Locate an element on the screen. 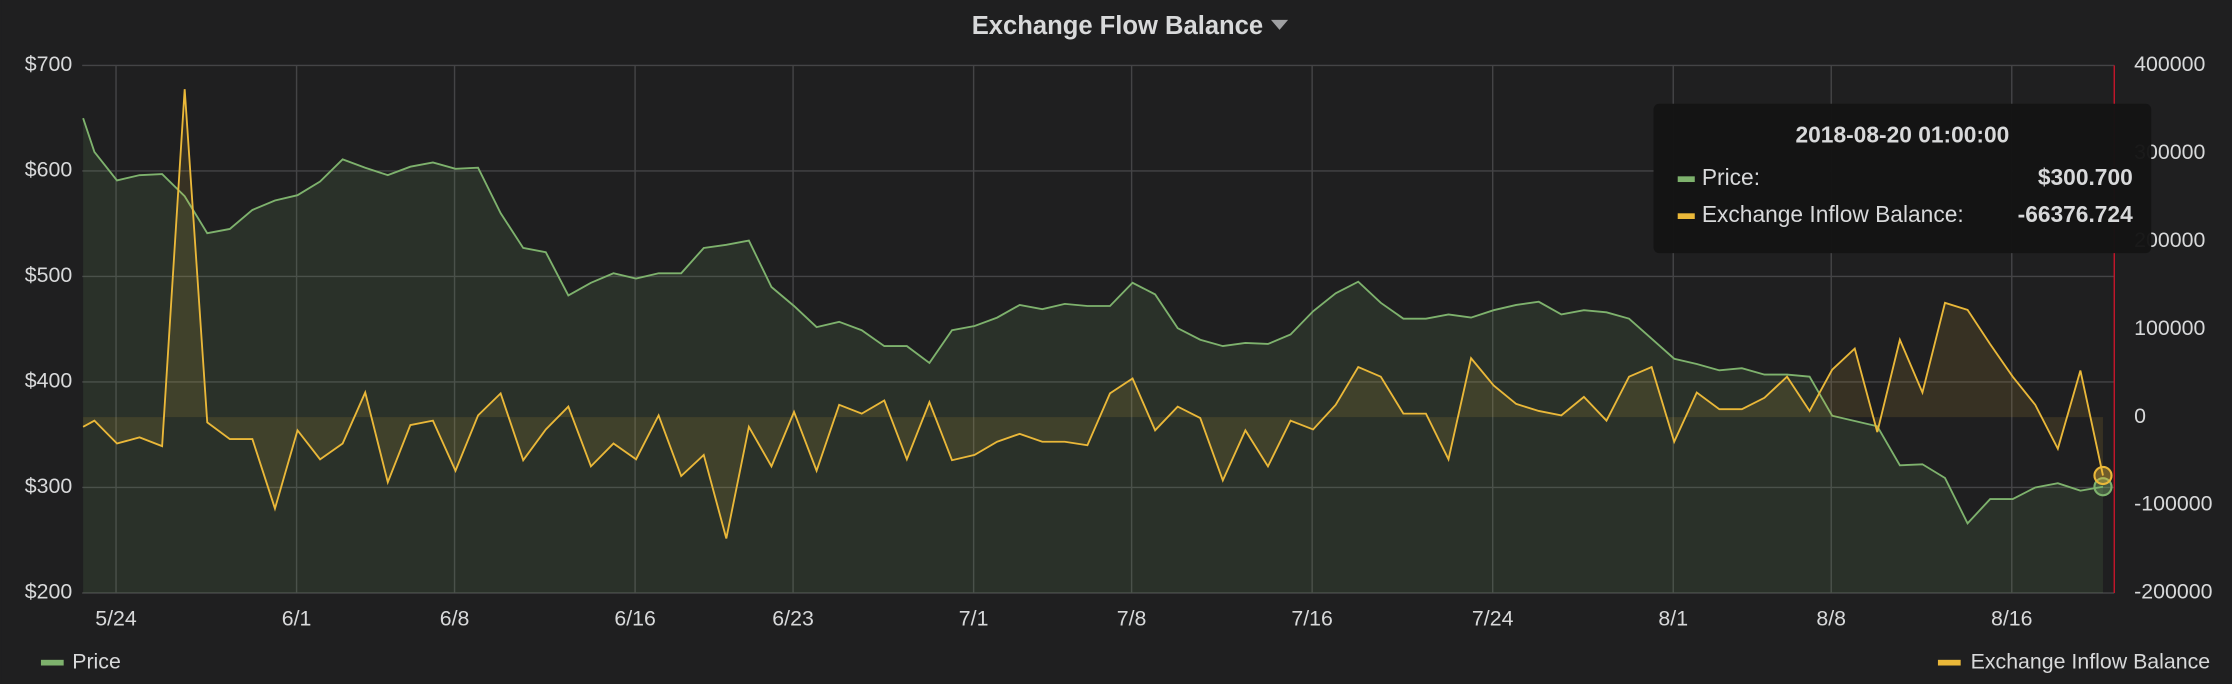 Image resolution: width=2232 pixels, height=684 pixels. x-tick-label: 6/1 is located at coordinates (297, 619).